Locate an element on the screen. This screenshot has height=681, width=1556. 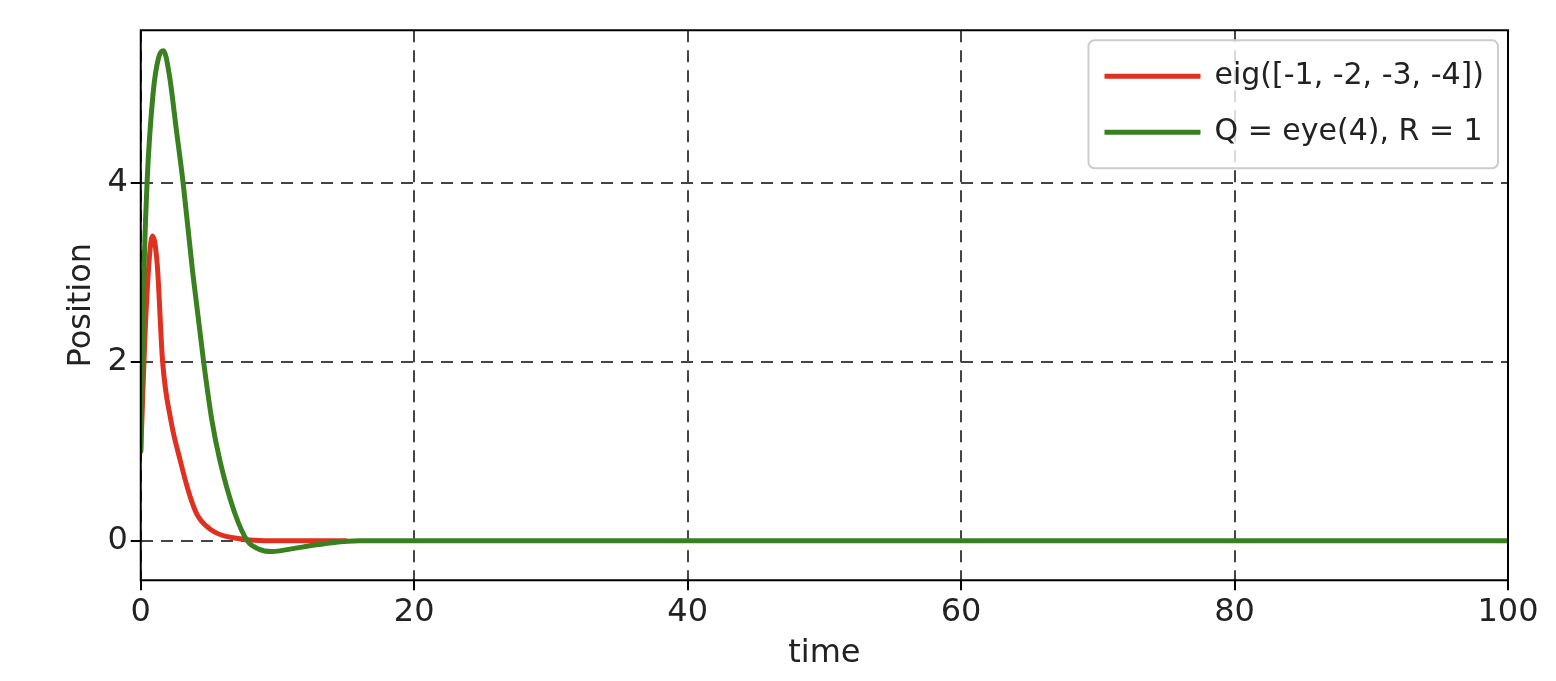
x-tick-label: 20 is located at coordinates (414, 609).